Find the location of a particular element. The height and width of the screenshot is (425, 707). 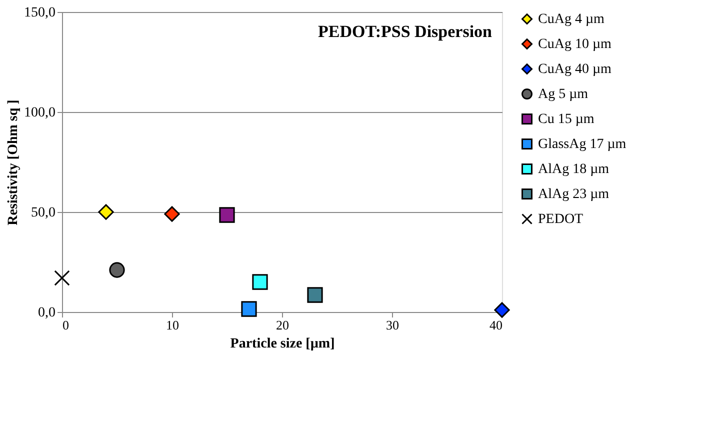

text: PEDOT:PSS Dispersion is located at coordinates (405, 31).